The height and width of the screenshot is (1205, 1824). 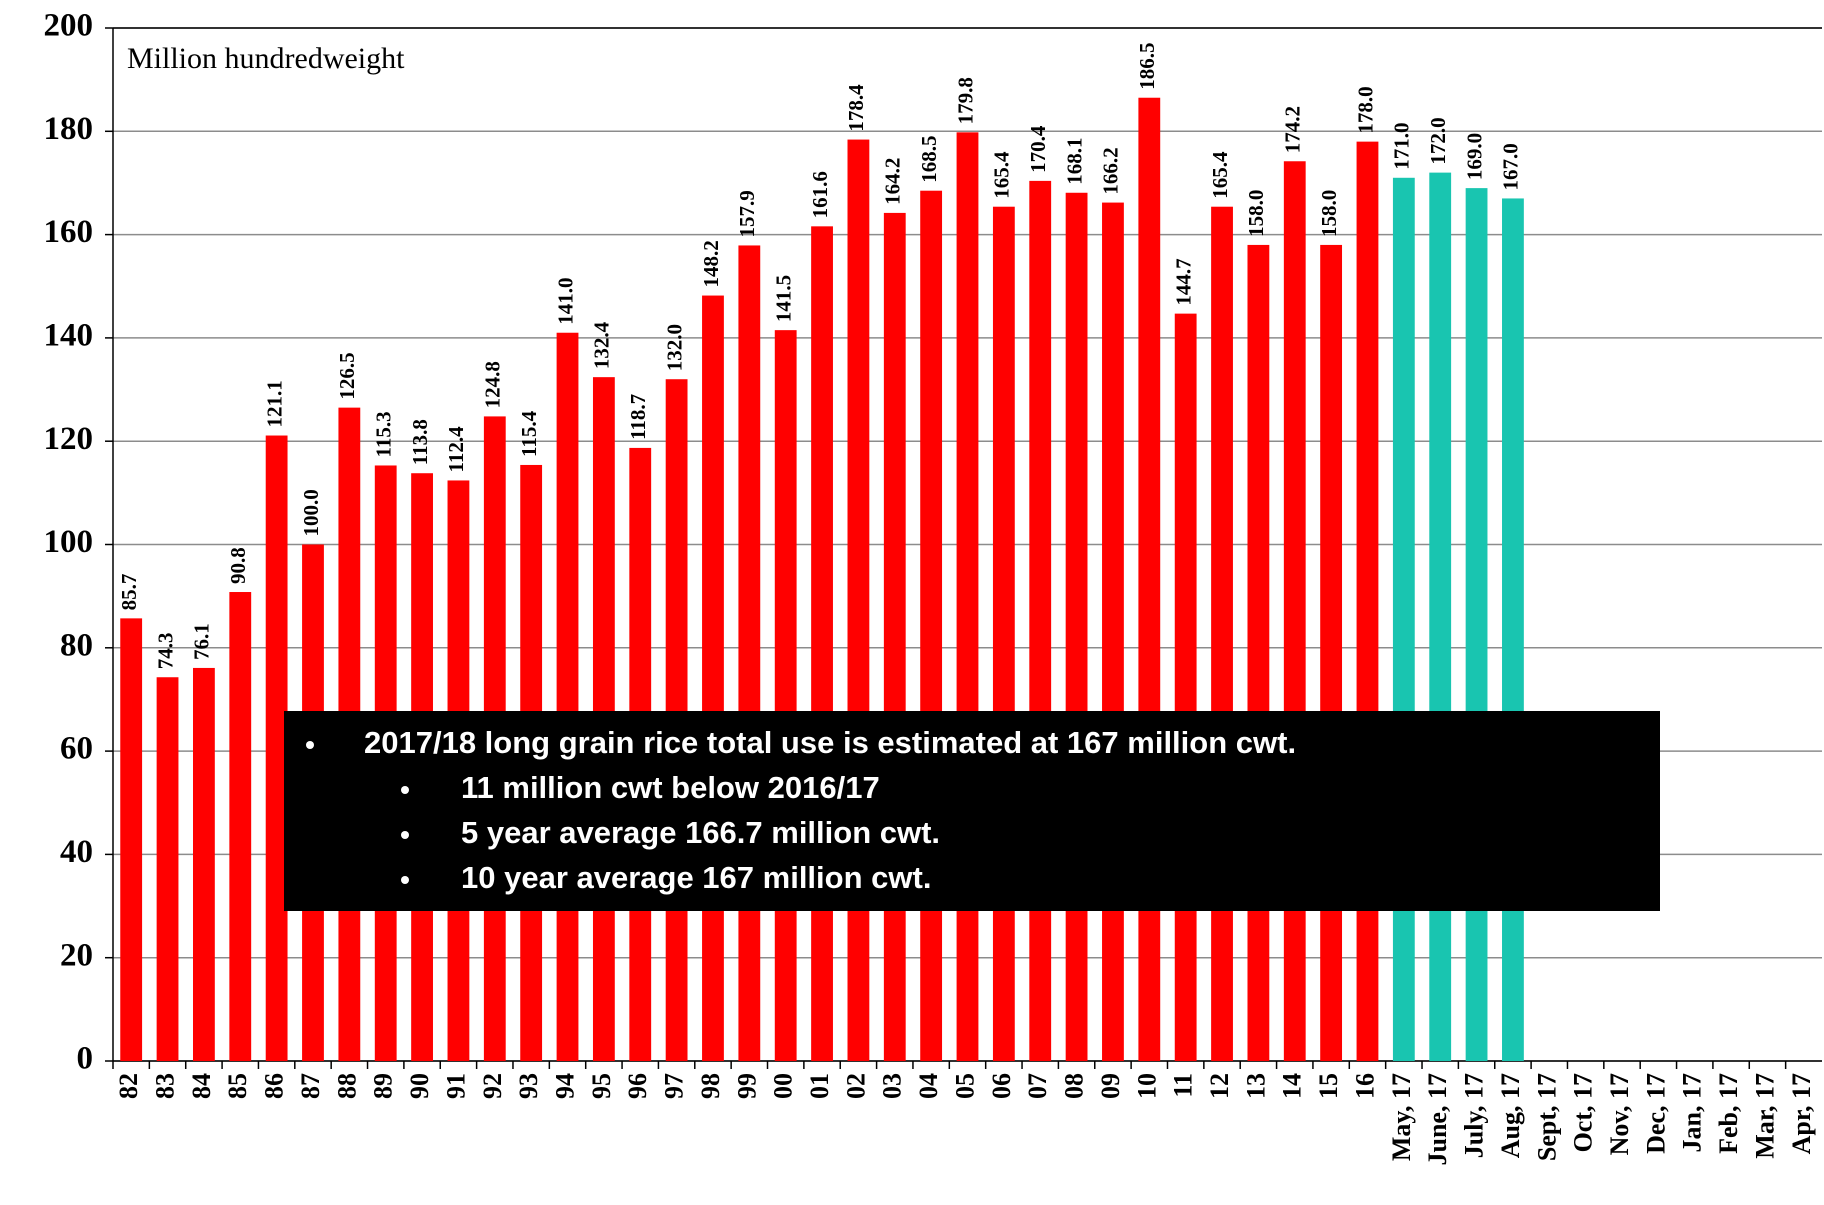 What do you see at coordinates (346, 1086) in the screenshot?
I see `x-tick-label: 88` at bounding box center [346, 1086].